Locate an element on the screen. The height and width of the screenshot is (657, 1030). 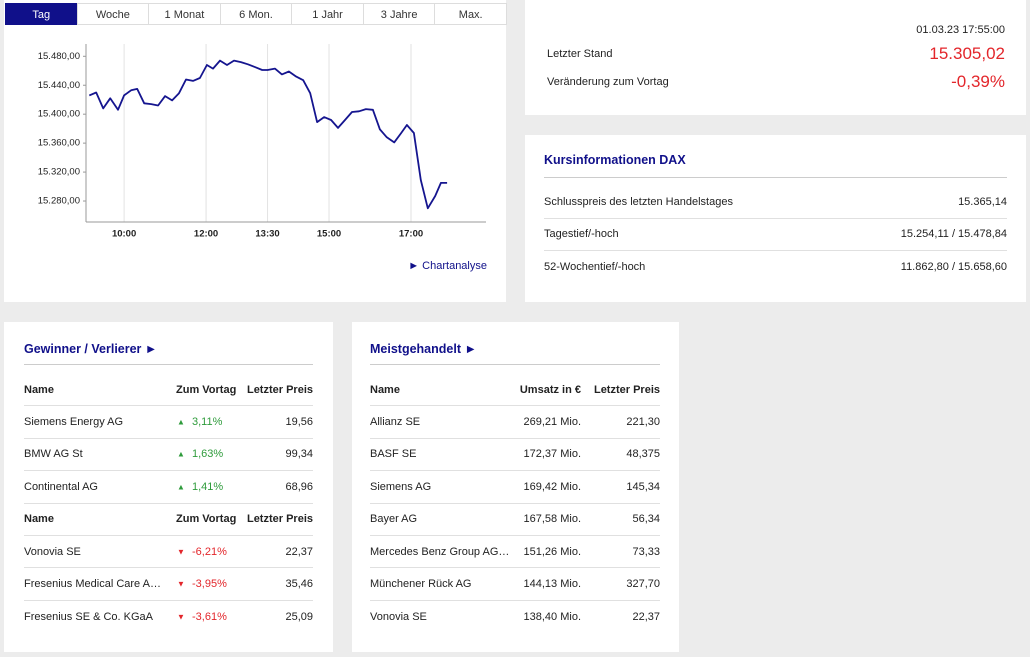
turnover: 169,42 Mio. is located at coordinates (552, 486).